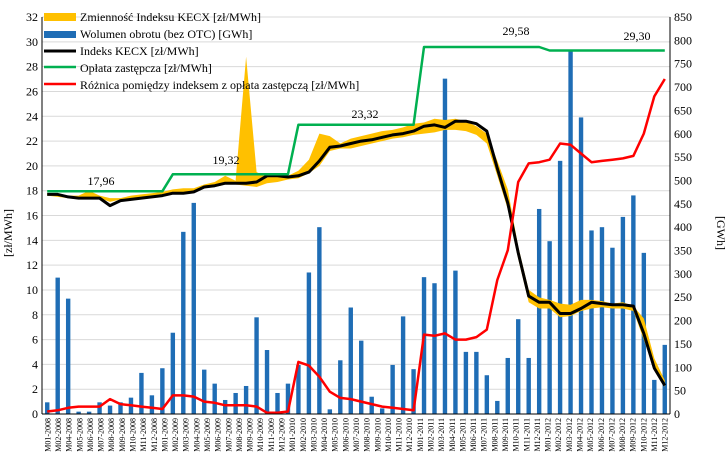 This screenshot has height=466, width=725. What do you see at coordinates (228, 435) in the screenshot?
I see `x-tick-label: M07-2009` at bounding box center [228, 435].